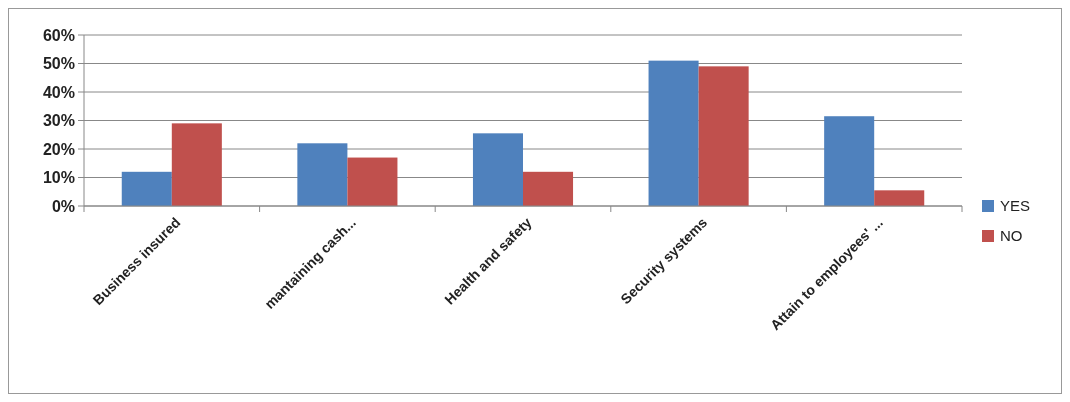 The width and height of the screenshot is (1070, 402). I want to click on y-tick-label: 10%, so click(58, 178).